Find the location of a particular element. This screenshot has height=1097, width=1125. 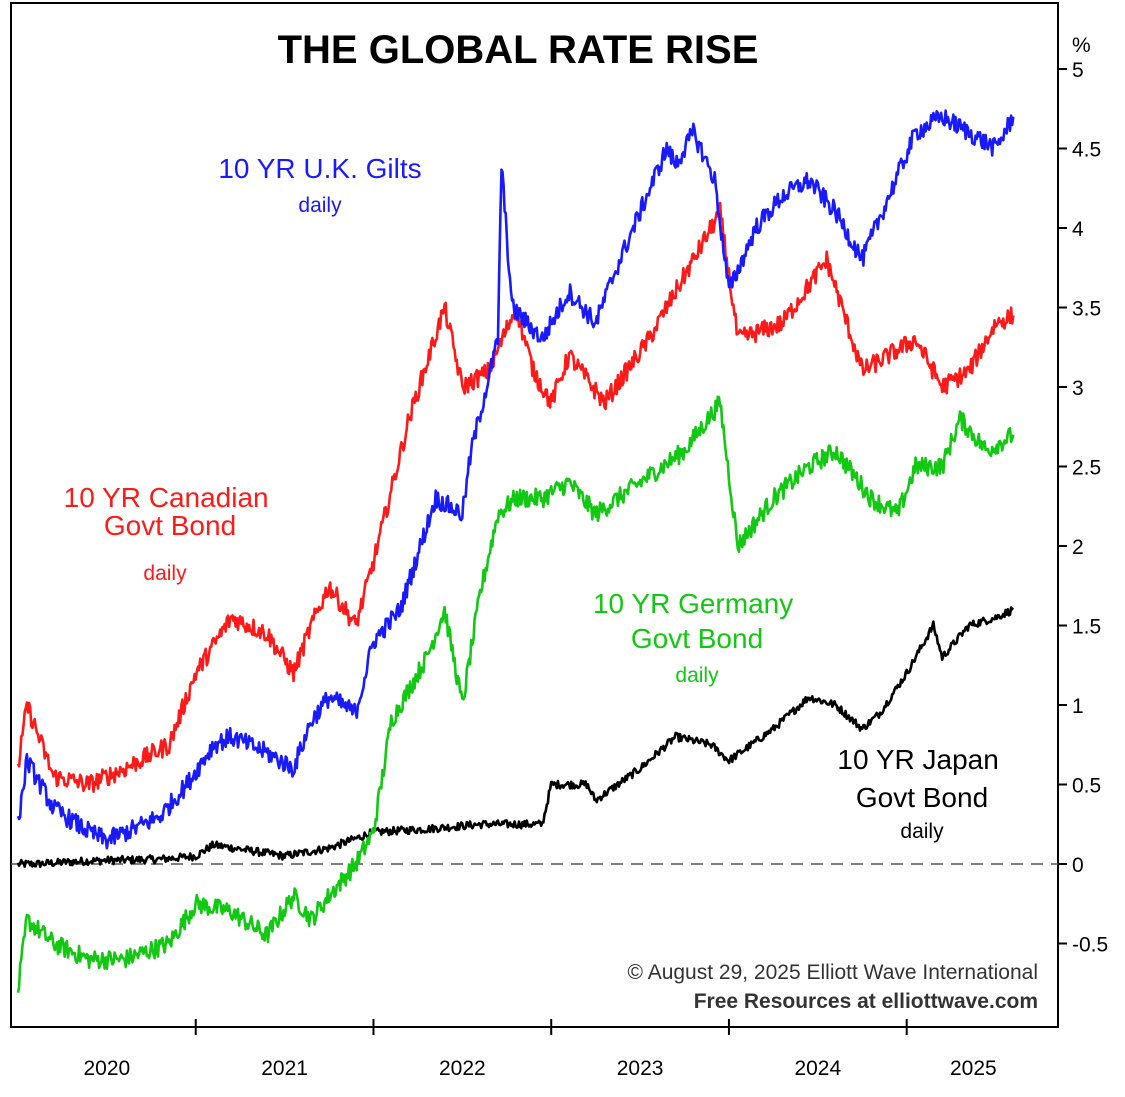

y-tick-label: 0.5 is located at coordinates (1086, 786).